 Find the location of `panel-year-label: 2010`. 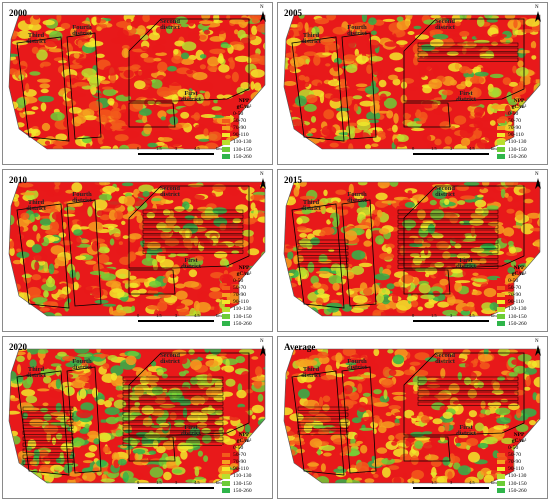

panel-year-label: 2010 is located at coordinates (18, 180).